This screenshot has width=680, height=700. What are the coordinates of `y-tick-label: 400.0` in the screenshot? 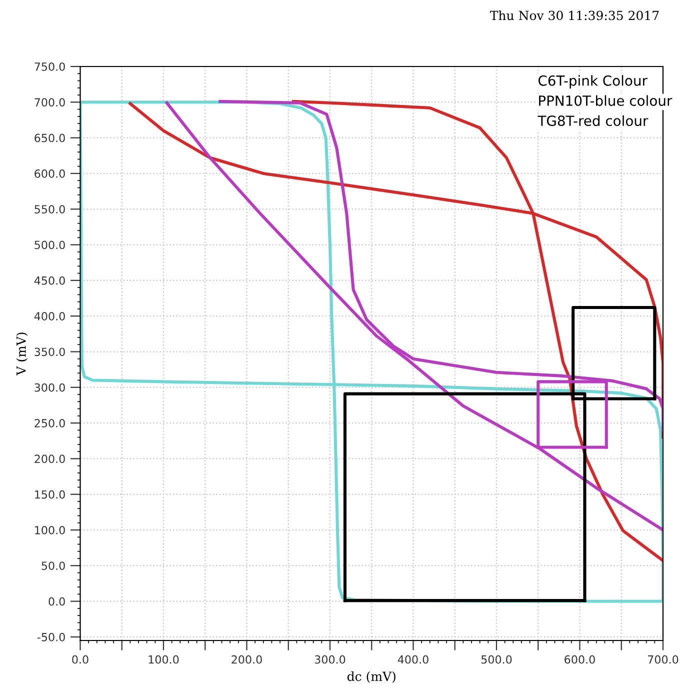 It's located at (49, 316).